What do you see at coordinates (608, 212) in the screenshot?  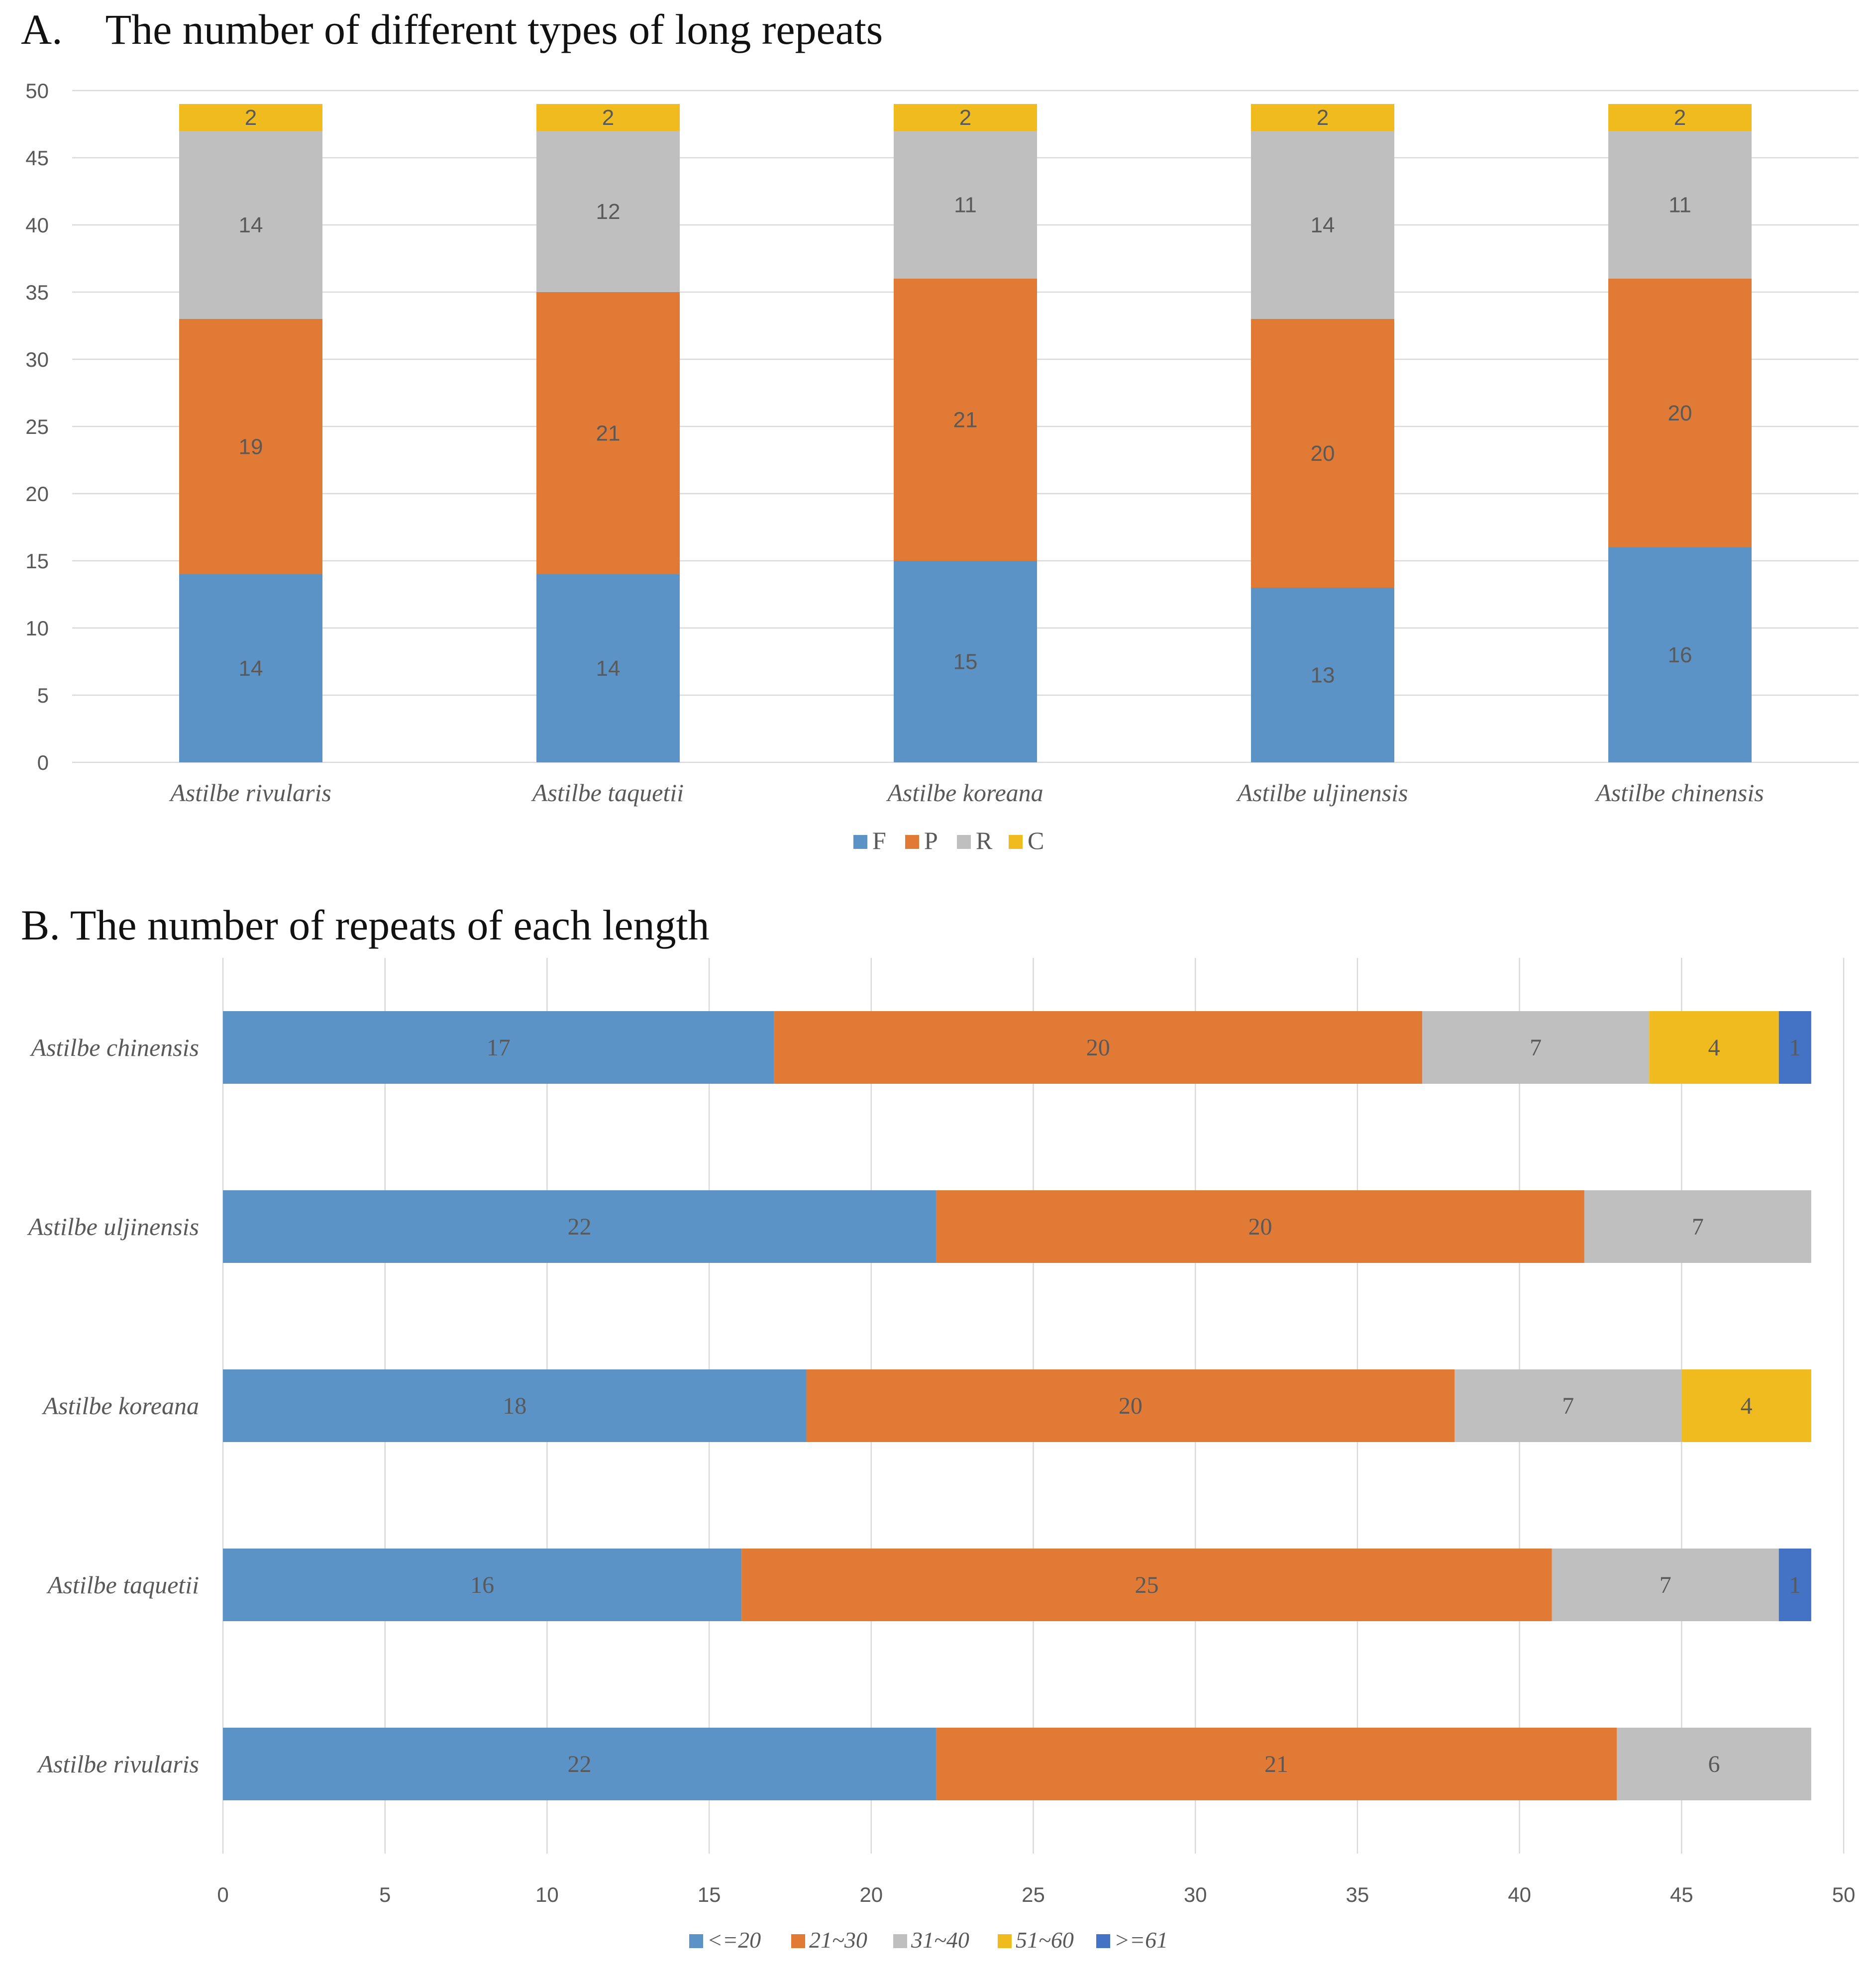 I see `data-label: 12` at bounding box center [608, 212].